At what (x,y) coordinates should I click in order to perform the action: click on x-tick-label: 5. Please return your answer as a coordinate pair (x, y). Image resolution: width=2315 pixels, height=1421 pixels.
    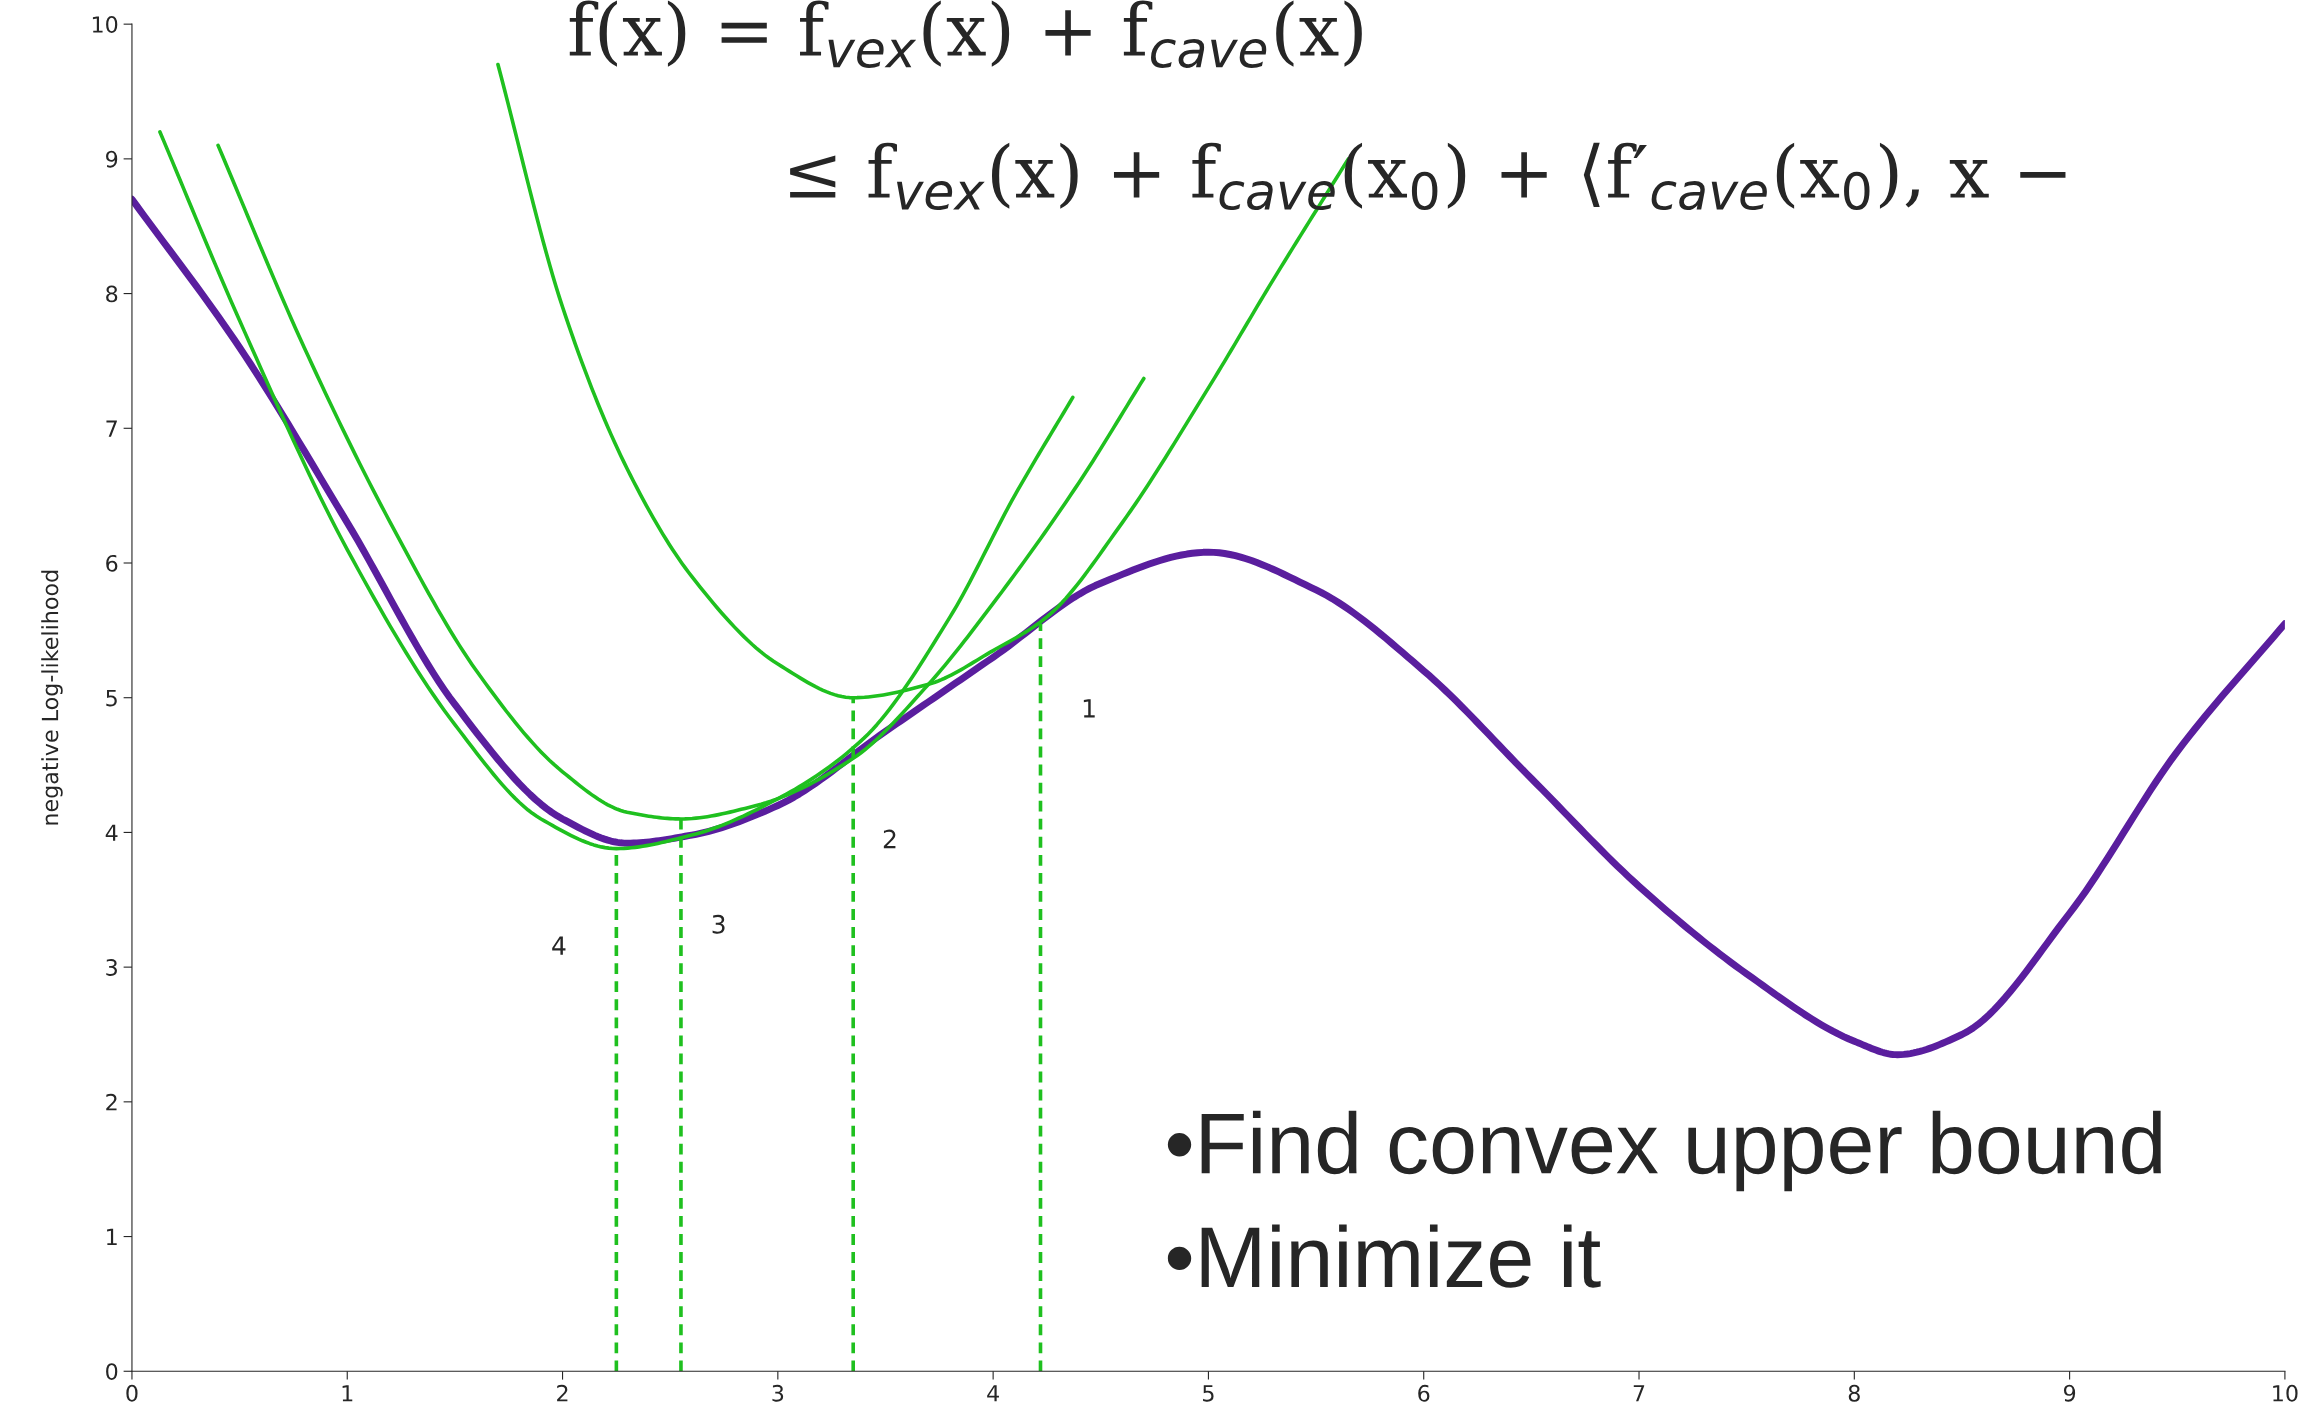
    Looking at the image, I should click on (1208, 1393).